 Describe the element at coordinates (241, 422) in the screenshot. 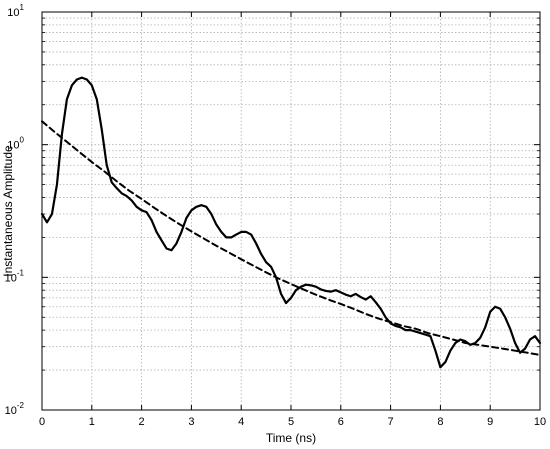

I see `x-tick-label: 4` at that location.